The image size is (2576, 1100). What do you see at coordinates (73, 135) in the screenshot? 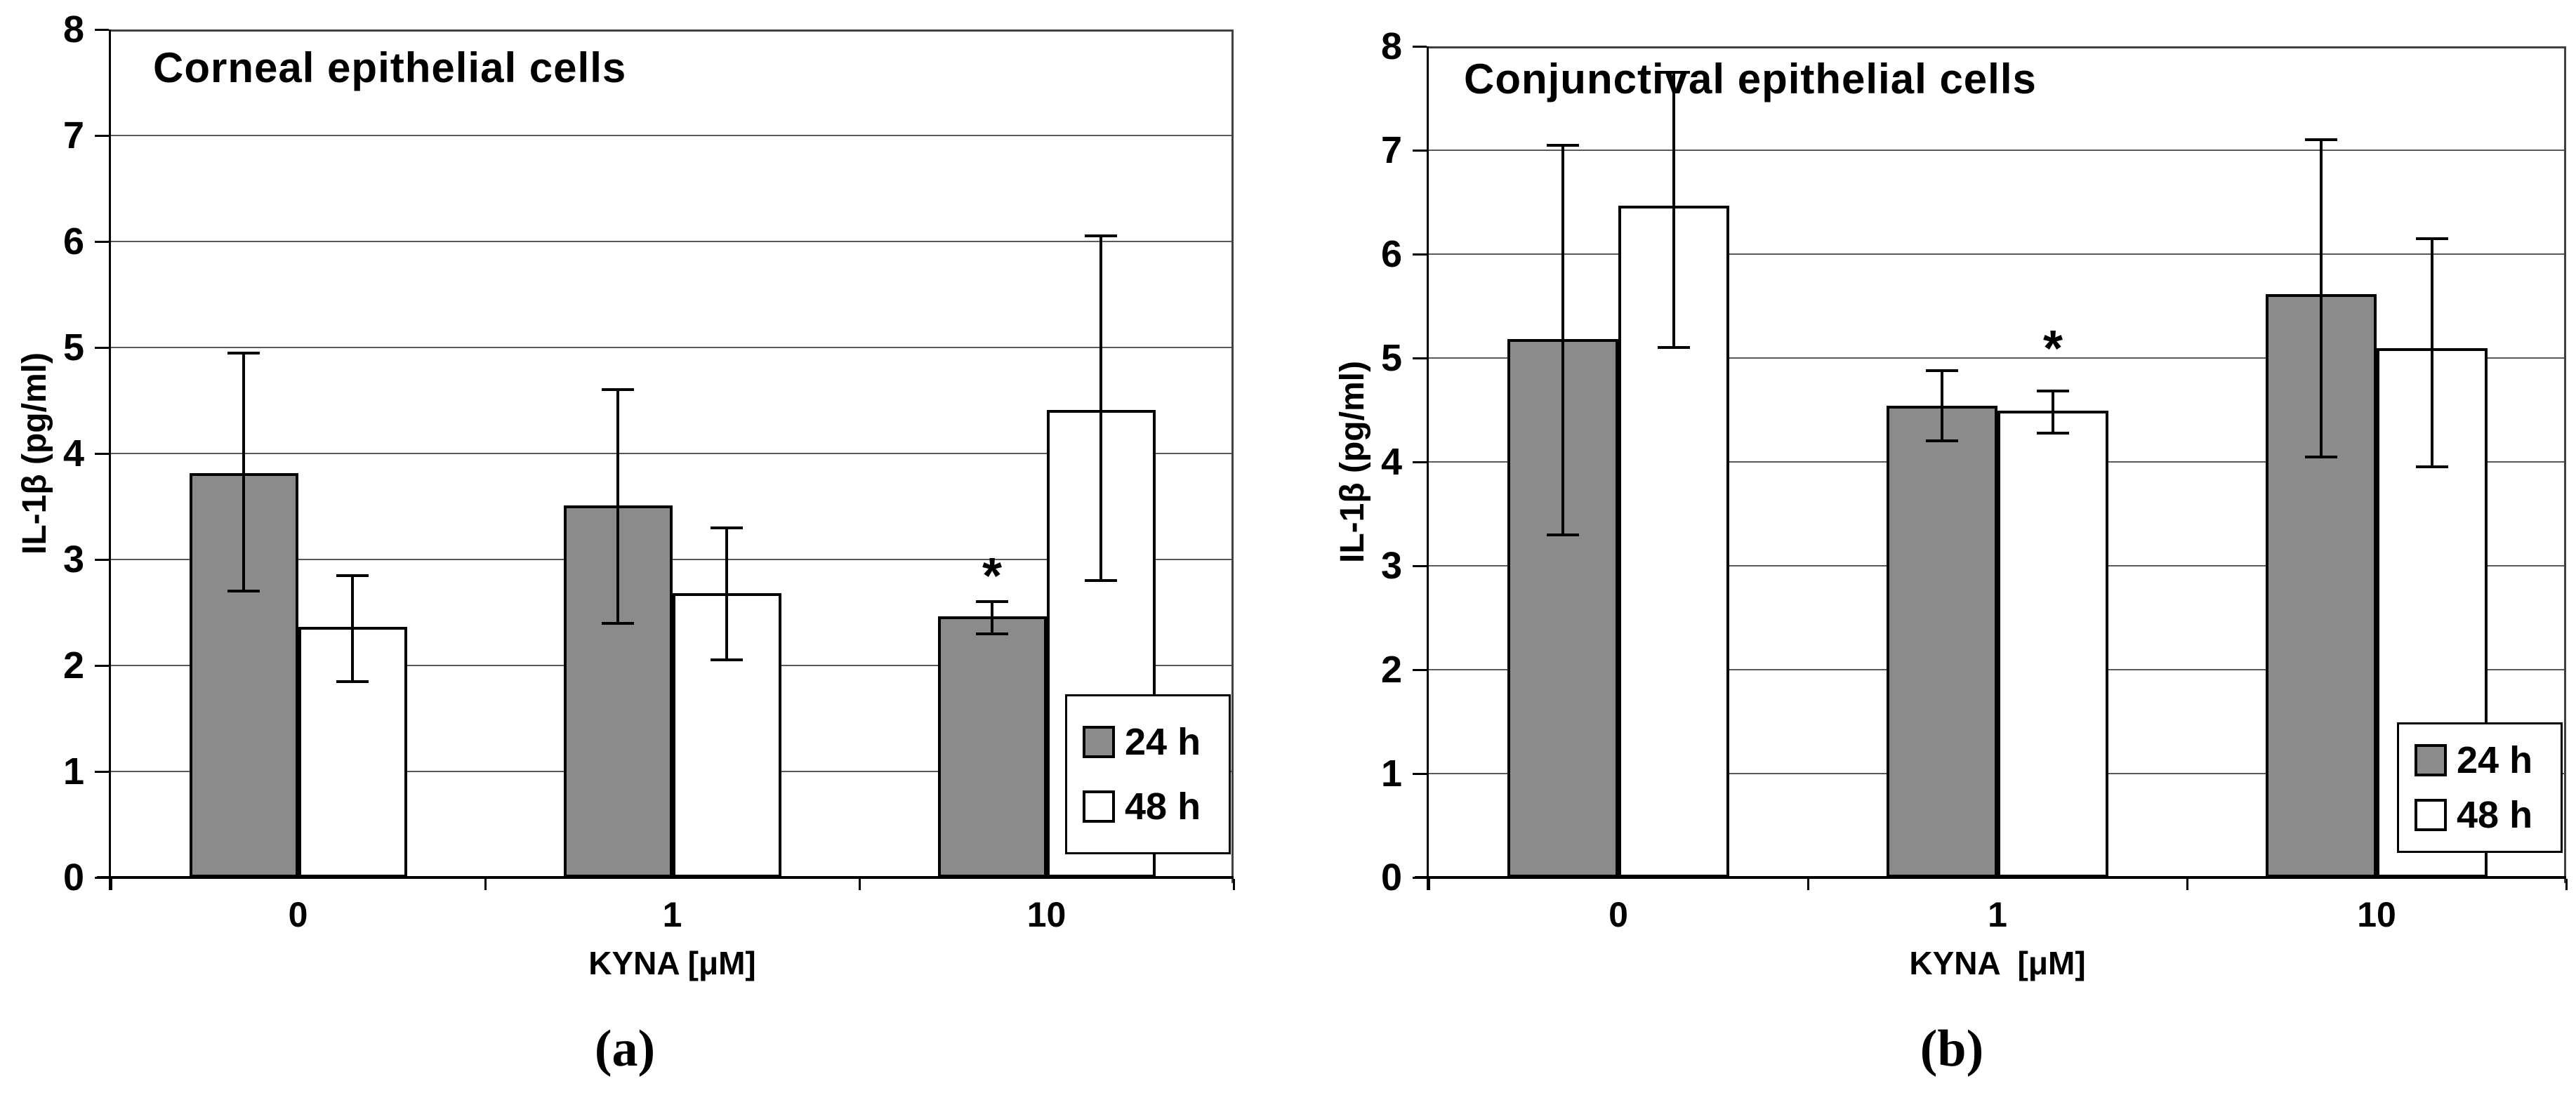
I see `y-tick-label: 7` at bounding box center [73, 135].